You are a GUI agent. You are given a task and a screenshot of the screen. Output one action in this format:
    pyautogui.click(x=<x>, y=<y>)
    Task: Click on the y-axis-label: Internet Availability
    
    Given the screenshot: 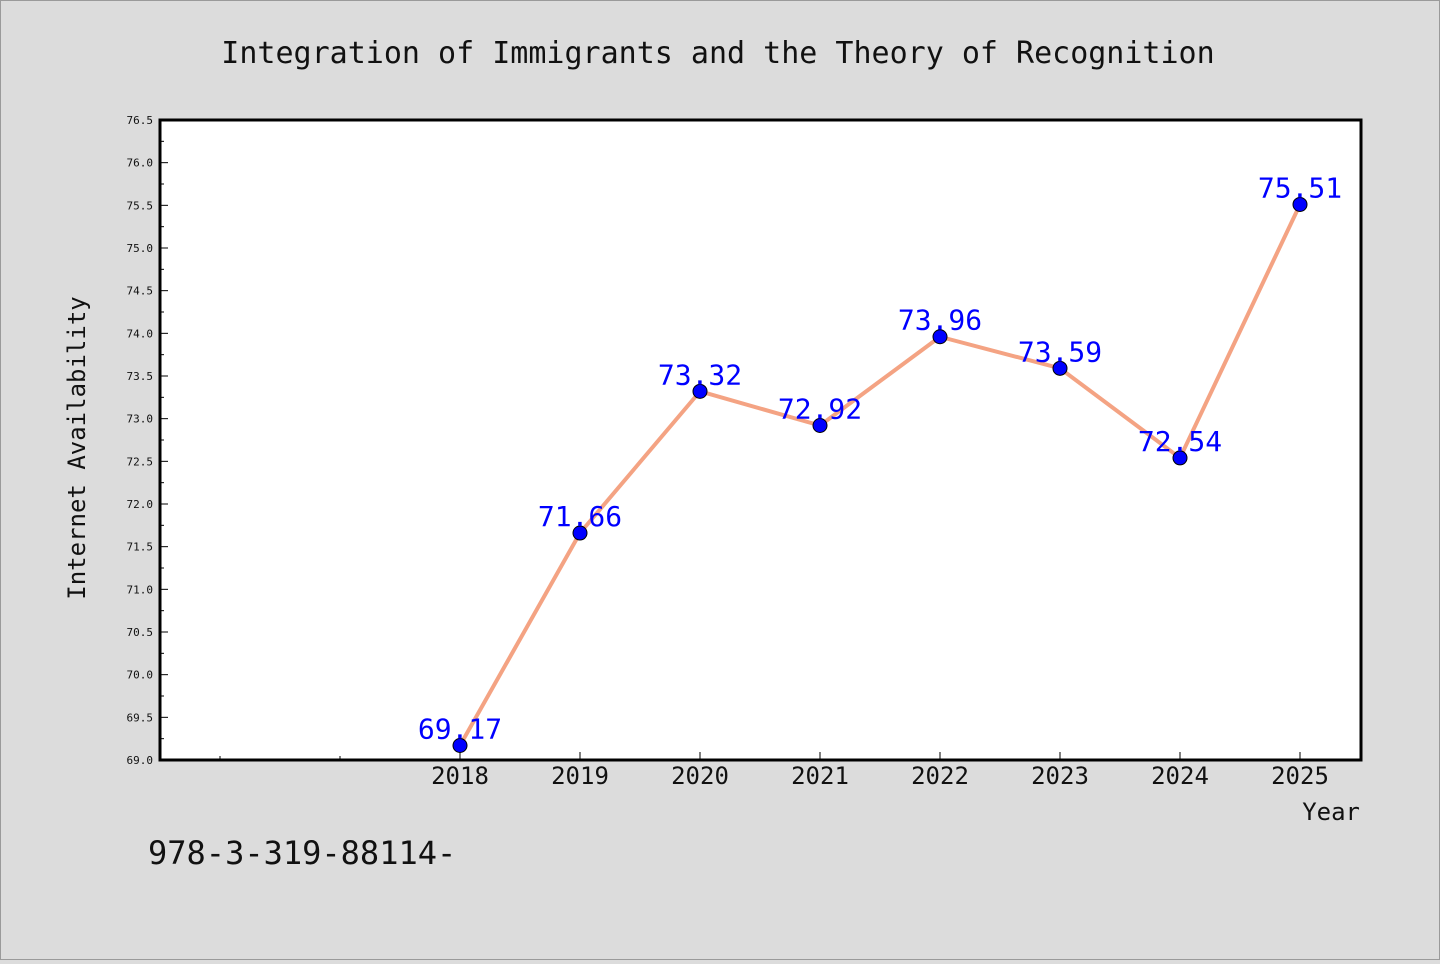 What is the action you would take?
    pyautogui.click(x=77, y=447)
    